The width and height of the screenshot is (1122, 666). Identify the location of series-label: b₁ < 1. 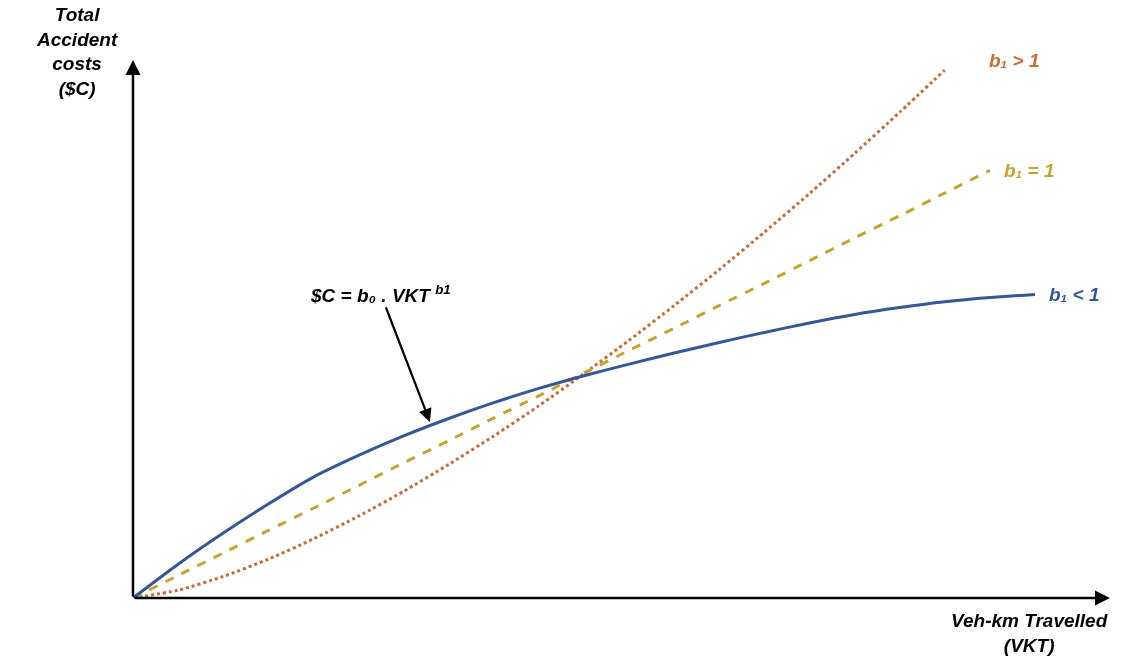
(1074, 294).